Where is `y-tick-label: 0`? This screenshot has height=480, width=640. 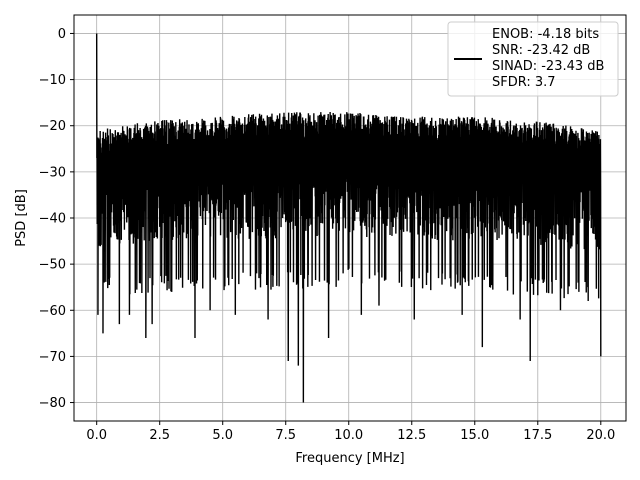 y-tick-label: 0 is located at coordinates (62, 34).